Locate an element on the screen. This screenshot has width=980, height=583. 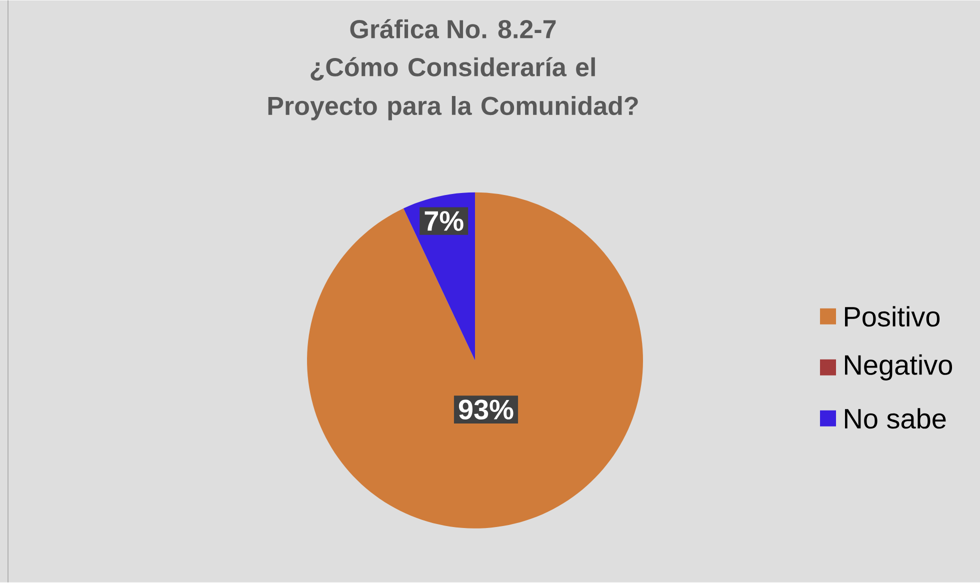
legend-label: Positivo is located at coordinates (892, 316).